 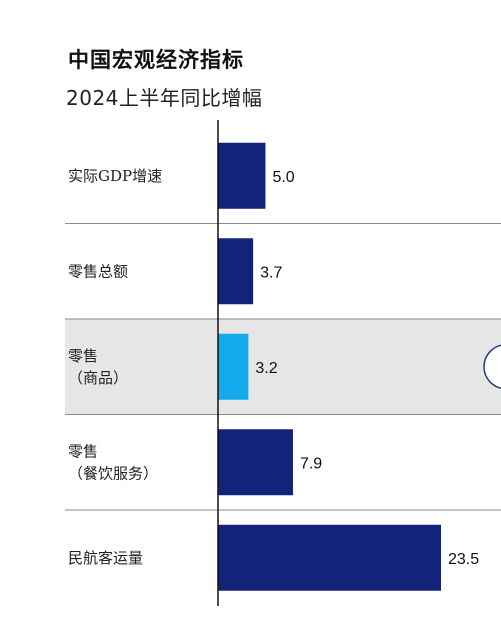 What do you see at coordinates (271, 272) in the screenshot?
I see `bar-value-label: 3.7` at bounding box center [271, 272].